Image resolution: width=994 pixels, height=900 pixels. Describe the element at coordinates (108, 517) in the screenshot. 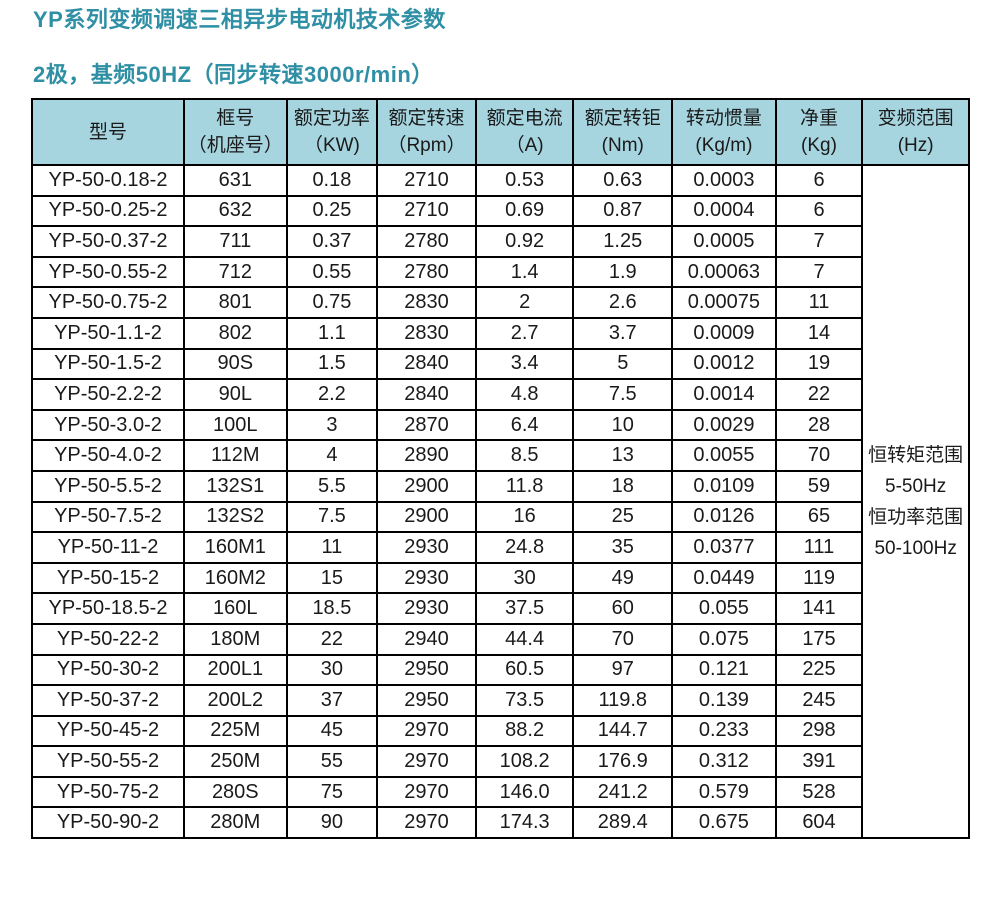

I see `model-cell: YP-50-7.5-2` at that location.